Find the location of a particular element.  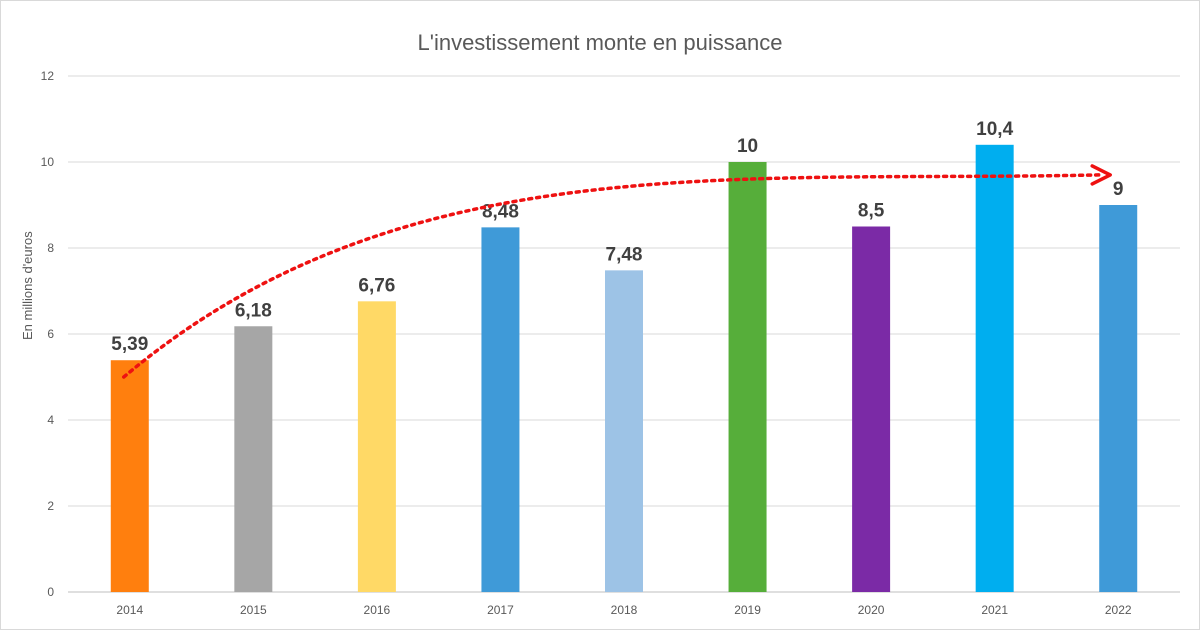

bar-2016 is located at coordinates (376, 446).